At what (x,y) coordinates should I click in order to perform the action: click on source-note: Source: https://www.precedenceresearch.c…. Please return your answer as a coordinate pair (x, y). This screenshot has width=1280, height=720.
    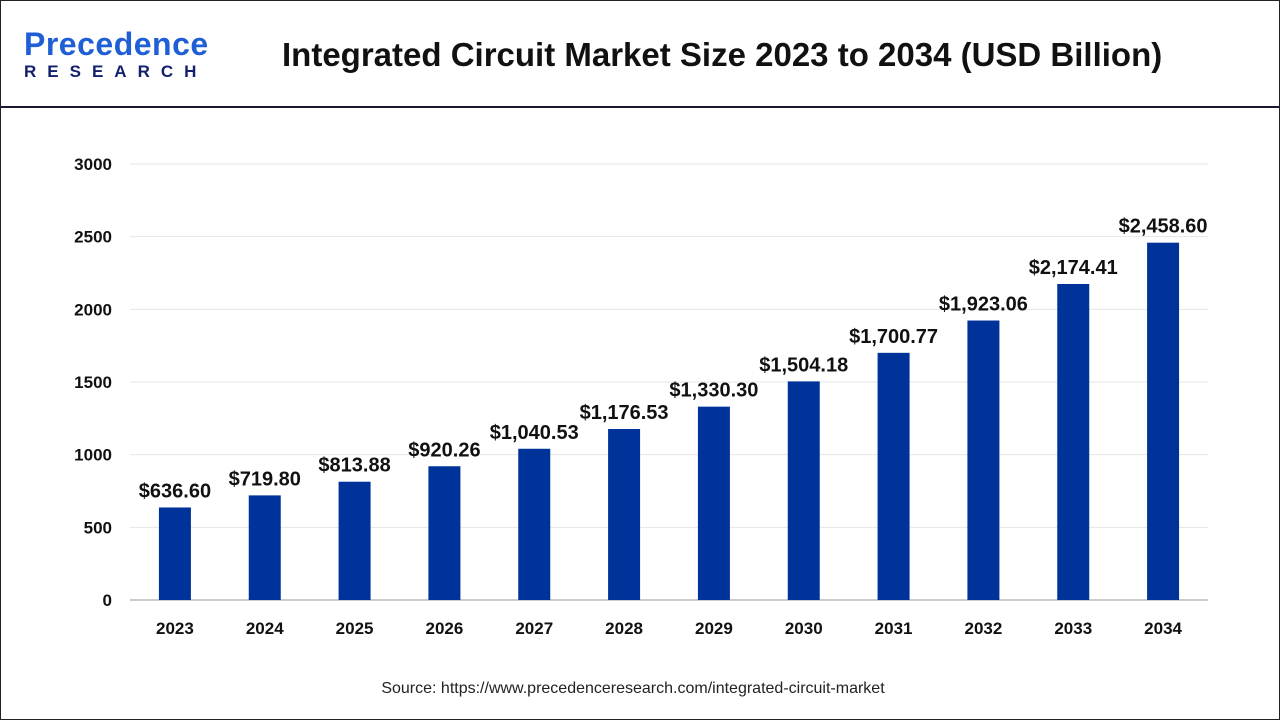
    Looking at the image, I should click on (633, 688).